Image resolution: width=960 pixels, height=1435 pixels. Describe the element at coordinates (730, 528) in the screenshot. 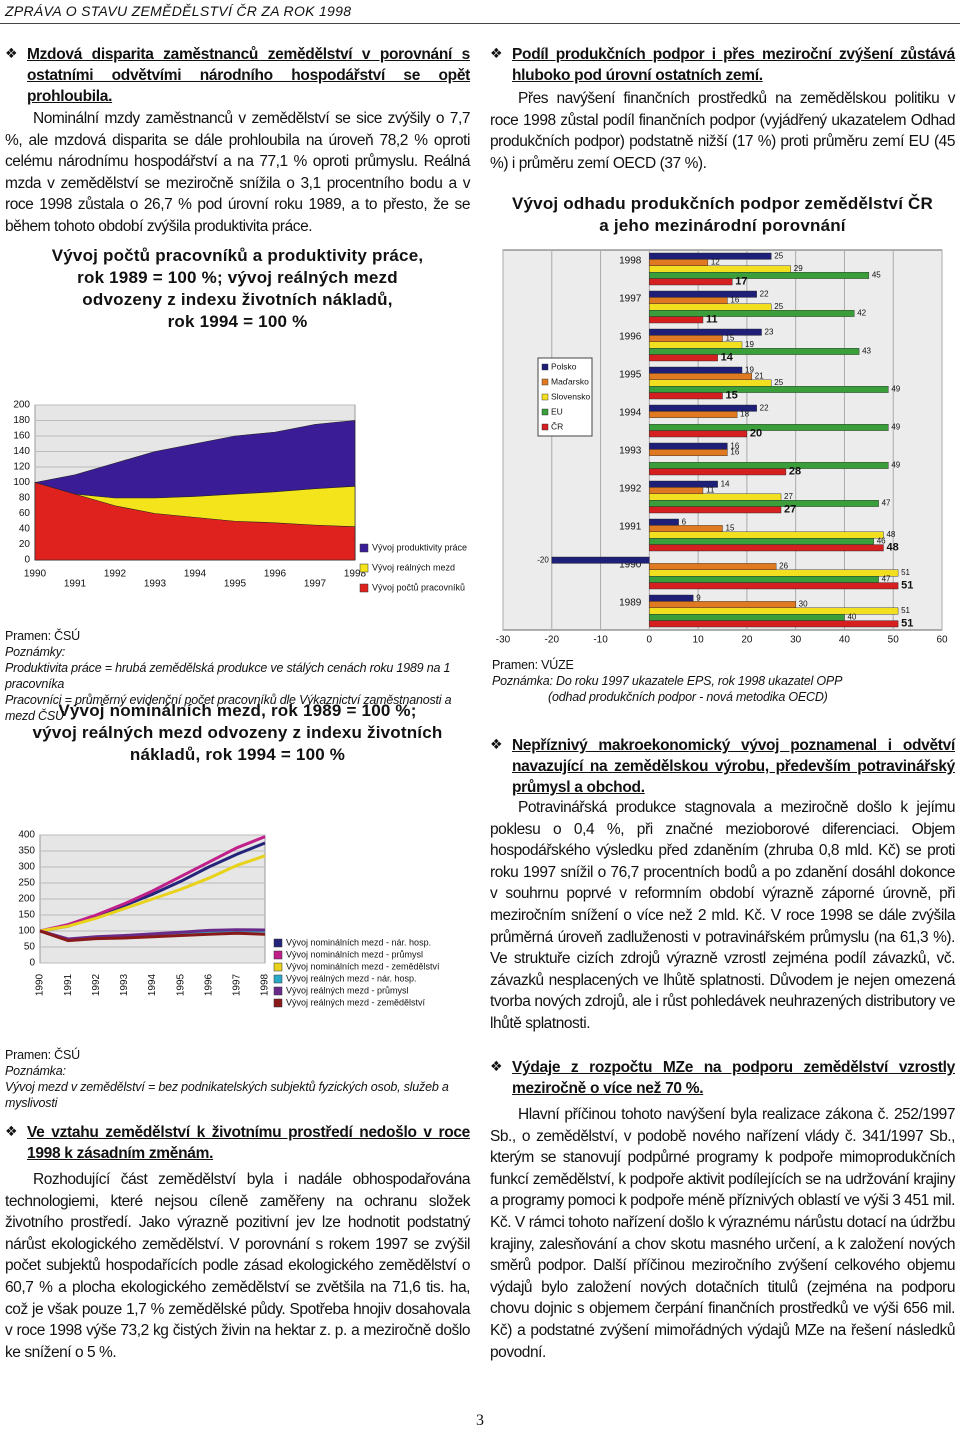

I see `value-label: 15` at that location.